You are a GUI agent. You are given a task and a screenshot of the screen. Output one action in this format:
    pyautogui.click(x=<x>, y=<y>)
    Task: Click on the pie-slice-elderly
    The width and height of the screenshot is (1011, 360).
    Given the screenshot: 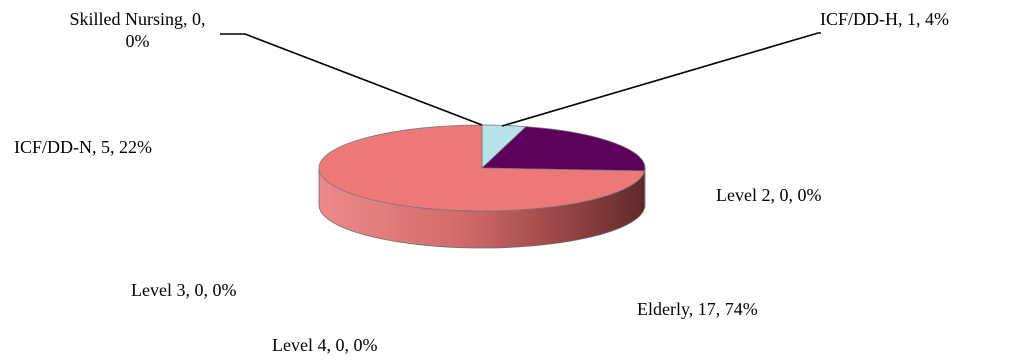 What is the action you would take?
    pyautogui.click(x=482, y=168)
    